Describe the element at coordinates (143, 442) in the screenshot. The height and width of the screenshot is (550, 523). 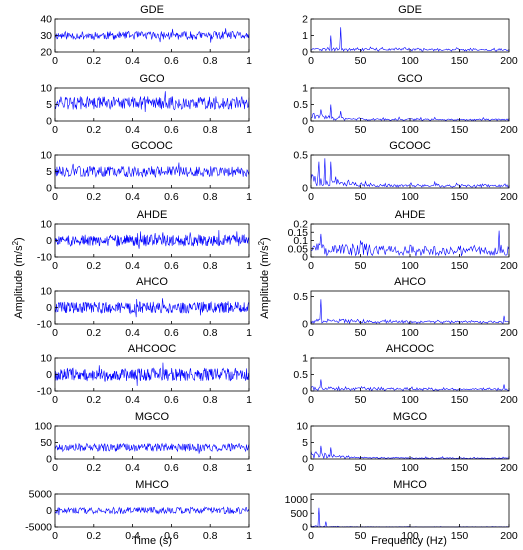
I see `time-mgco-panel: MGCO 0 0.2 0.4 0.6 0.8 1 100 50 0` at that location.